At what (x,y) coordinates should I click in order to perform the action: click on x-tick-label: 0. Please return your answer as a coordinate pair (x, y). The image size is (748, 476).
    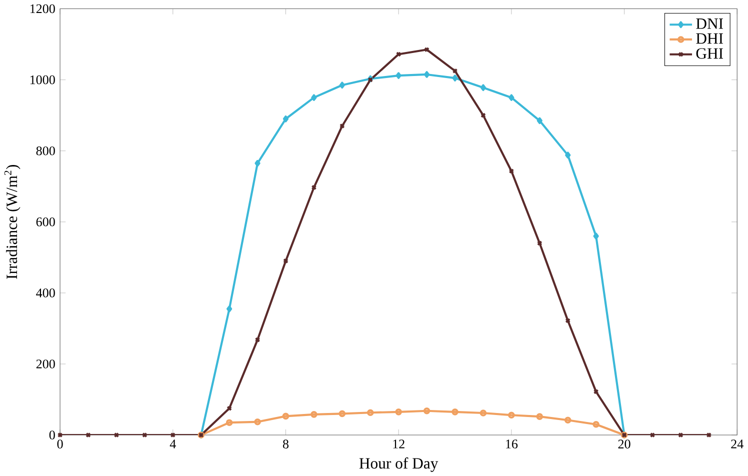
    Looking at the image, I should click on (60, 444).